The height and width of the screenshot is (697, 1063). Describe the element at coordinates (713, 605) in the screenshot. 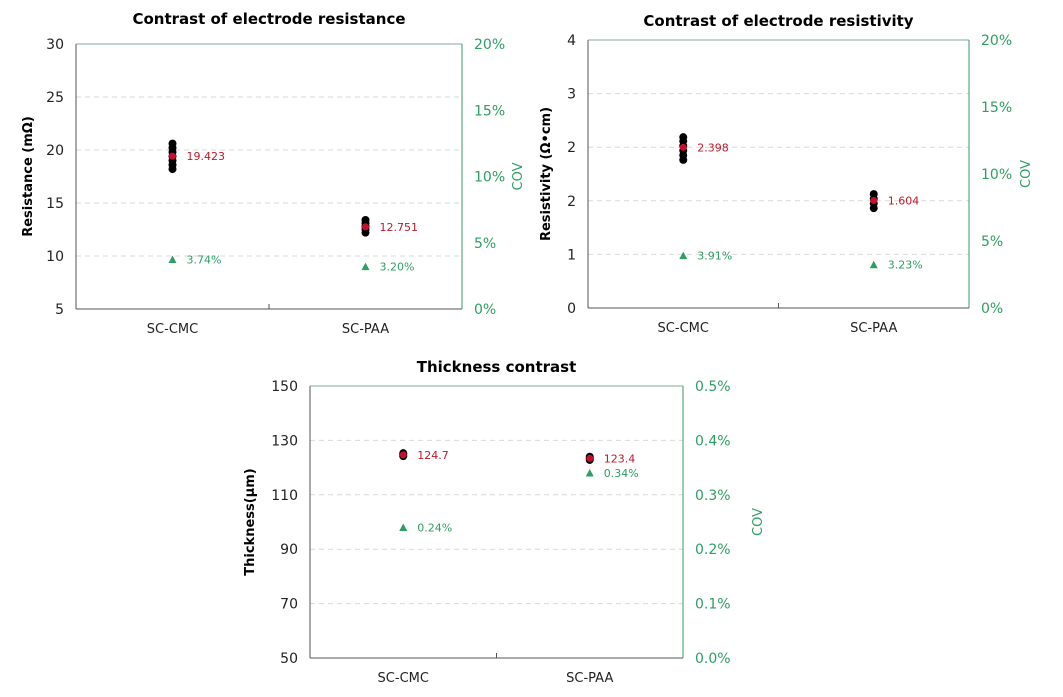

I see `y2-tick-label: 0.1%` at that location.